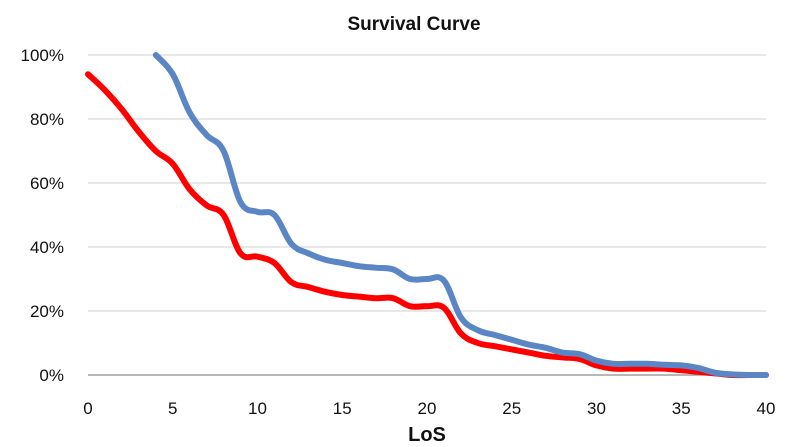 The width and height of the screenshot is (787, 447). I want to click on x-tick-label: 20, so click(427, 408).